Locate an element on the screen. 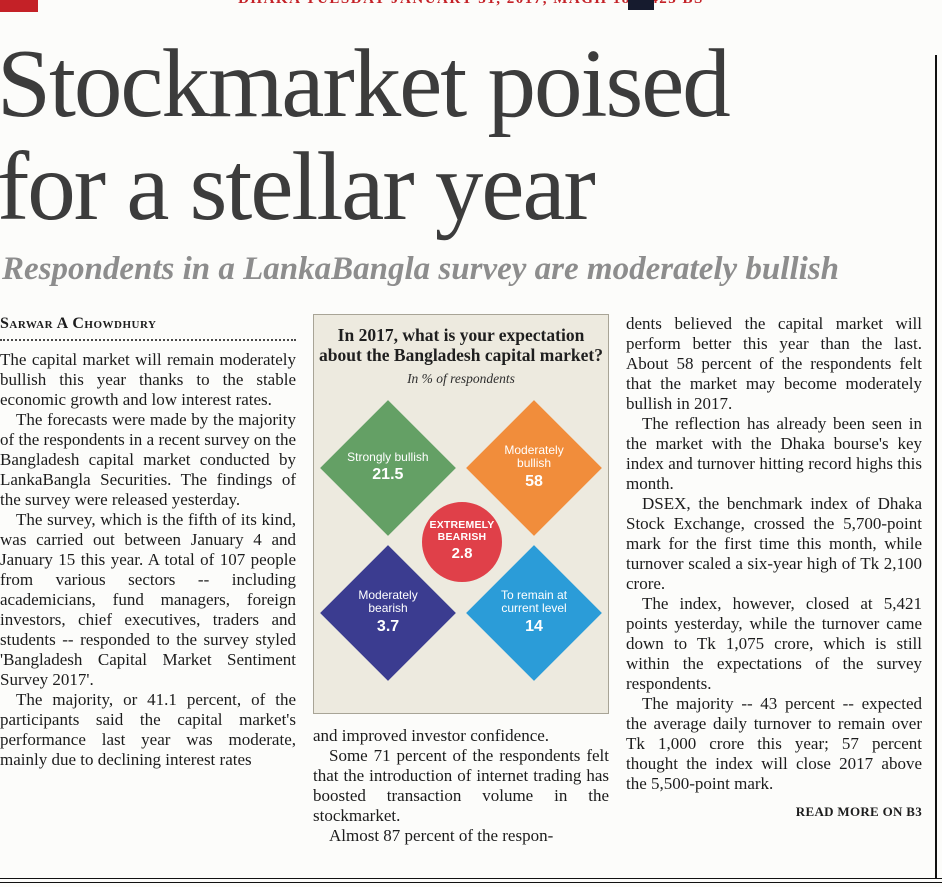 This screenshot has height=887, width=942. headline-line-1: Stockmarket poised is located at coordinates (365, 83).